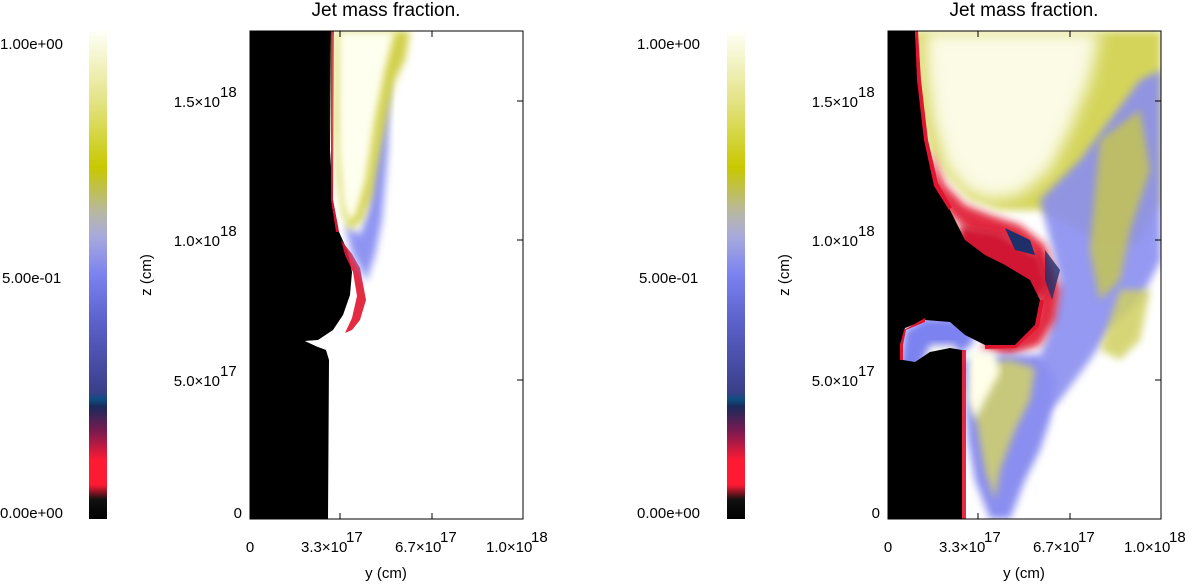 The image size is (1200, 585). I want to click on right-y-tick-exp: 17, so click(866, 371).